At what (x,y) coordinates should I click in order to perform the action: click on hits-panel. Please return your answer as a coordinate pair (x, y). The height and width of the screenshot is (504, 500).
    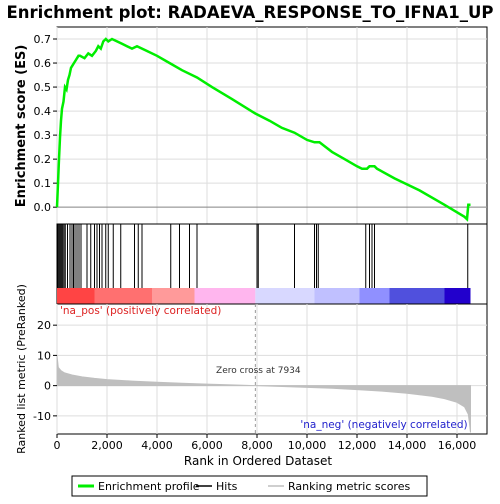
    Looking at the image, I should click on (272, 264).